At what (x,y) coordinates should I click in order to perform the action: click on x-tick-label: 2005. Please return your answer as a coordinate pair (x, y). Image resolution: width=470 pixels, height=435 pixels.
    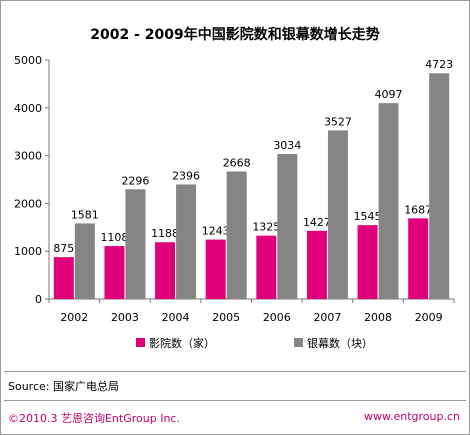
    Looking at the image, I should click on (226, 317).